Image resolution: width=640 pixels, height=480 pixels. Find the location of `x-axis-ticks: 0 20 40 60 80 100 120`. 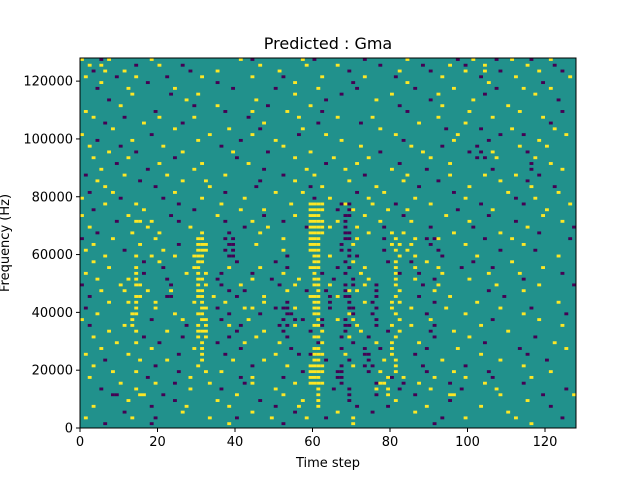

x-axis-ticks: 0 20 40 60 80 100 120 is located at coordinates (316, 439).